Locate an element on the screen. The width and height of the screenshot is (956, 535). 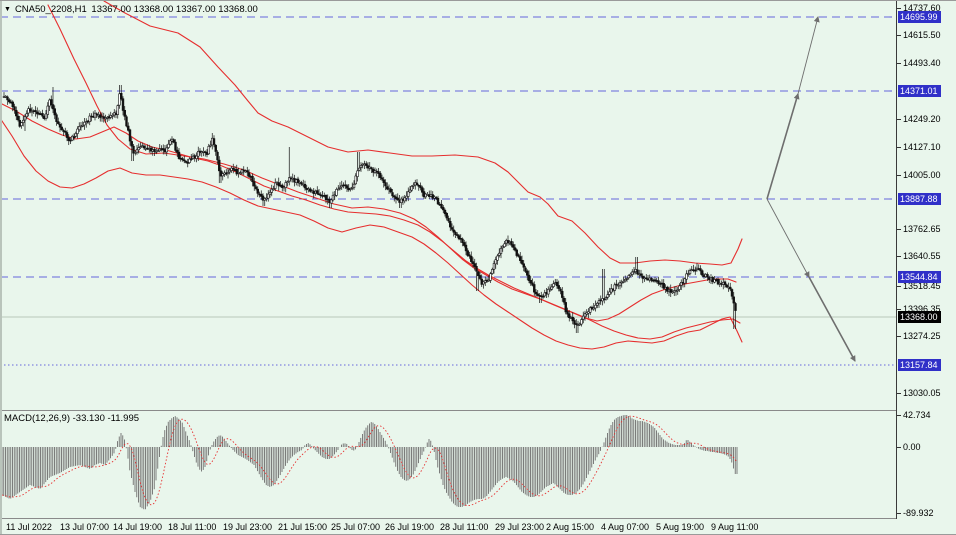
level-price-label: 13887.88 is located at coordinates (919, 199).